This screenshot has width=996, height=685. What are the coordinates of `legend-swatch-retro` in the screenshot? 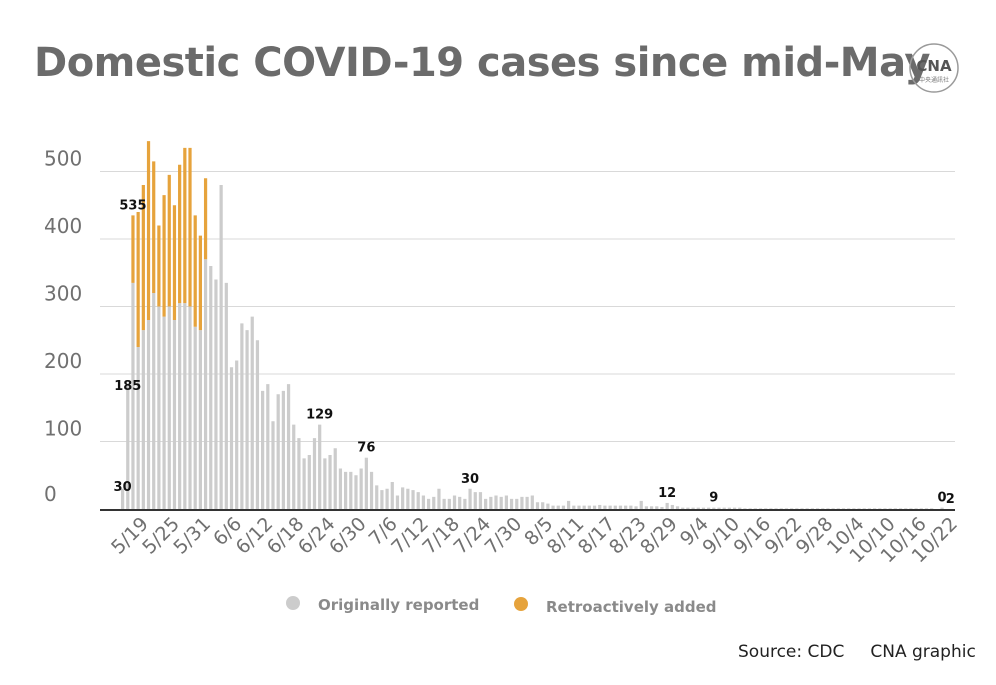 It's located at (521, 604).